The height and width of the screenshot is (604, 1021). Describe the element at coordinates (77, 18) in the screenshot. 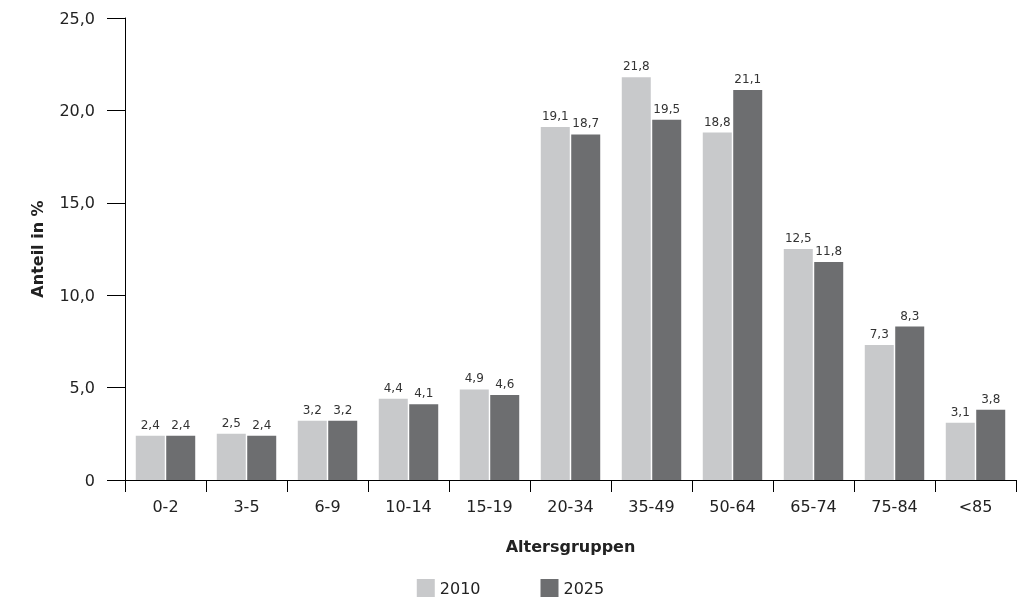

I see `y-tick-label: 25,0` at that location.